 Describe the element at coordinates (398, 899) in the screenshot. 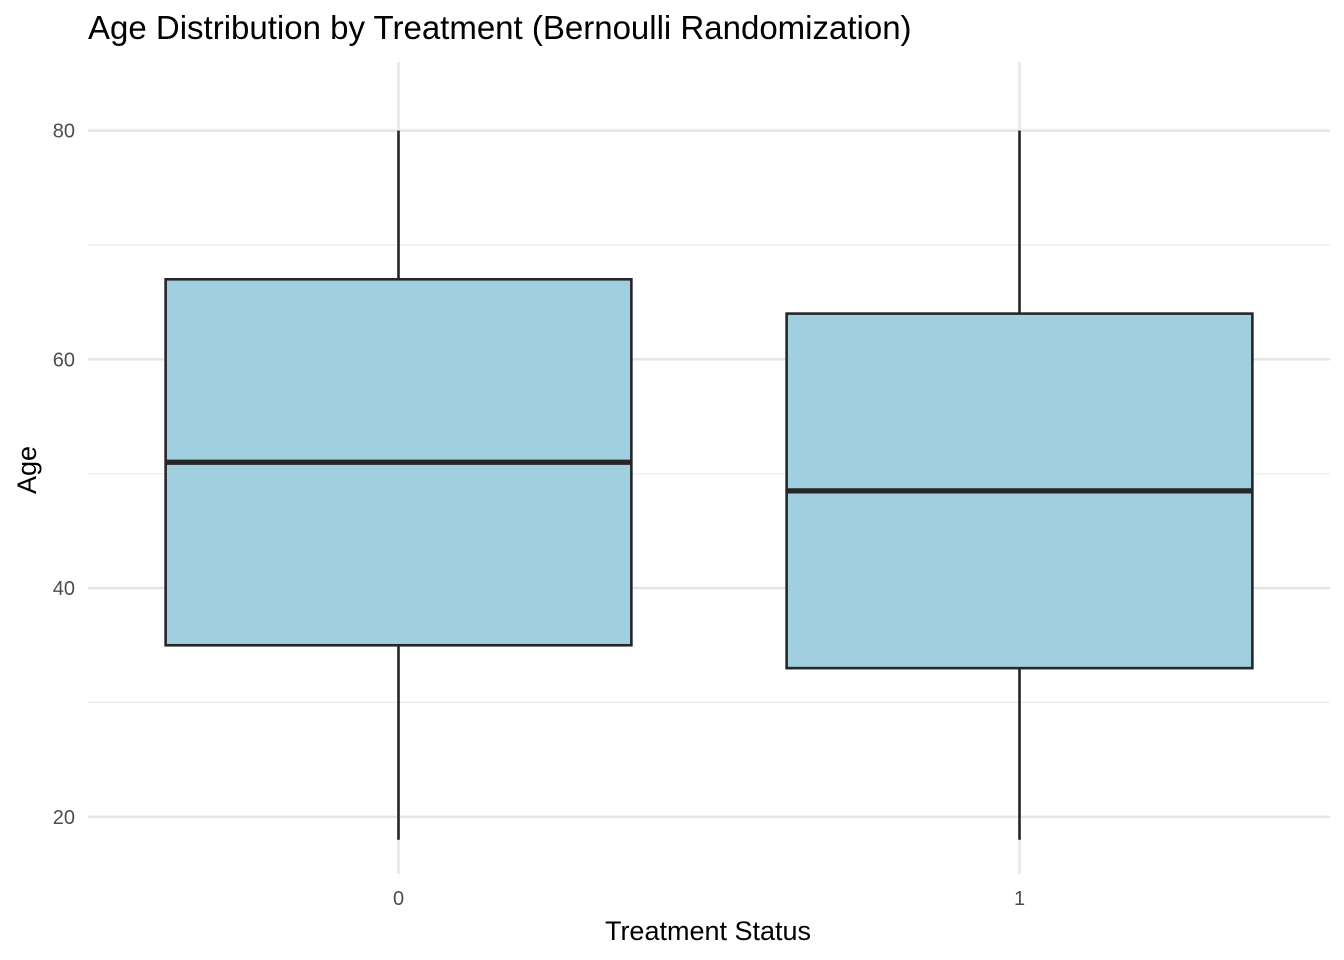

I see `x-tick-label: 0` at that location.